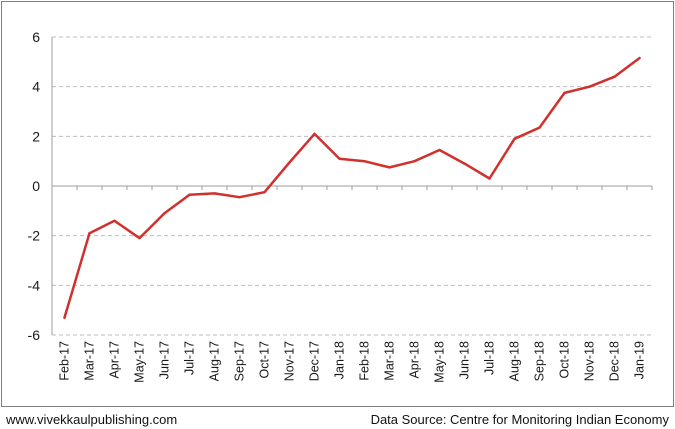  I want to click on x-tick-label: Jan-18, so click(340, 360).